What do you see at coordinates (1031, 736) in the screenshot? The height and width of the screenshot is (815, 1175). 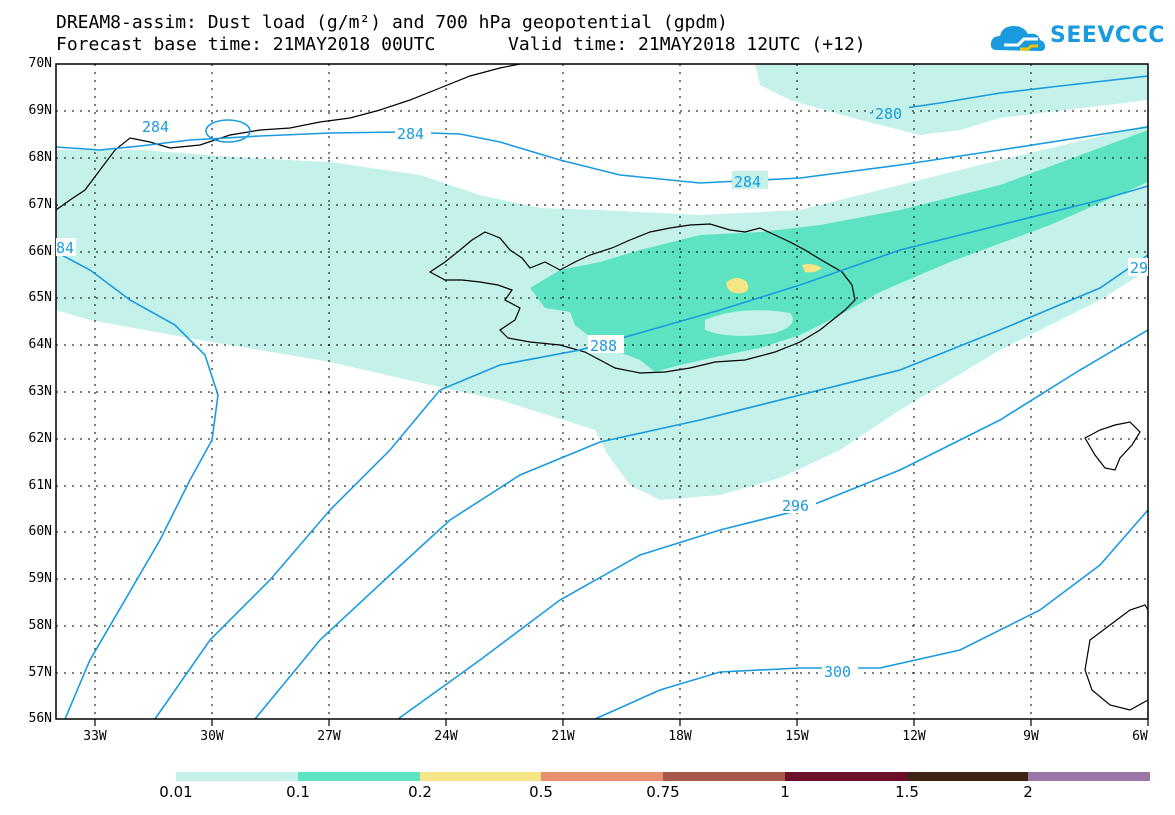 I see `lon-label: 9W` at bounding box center [1031, 736].